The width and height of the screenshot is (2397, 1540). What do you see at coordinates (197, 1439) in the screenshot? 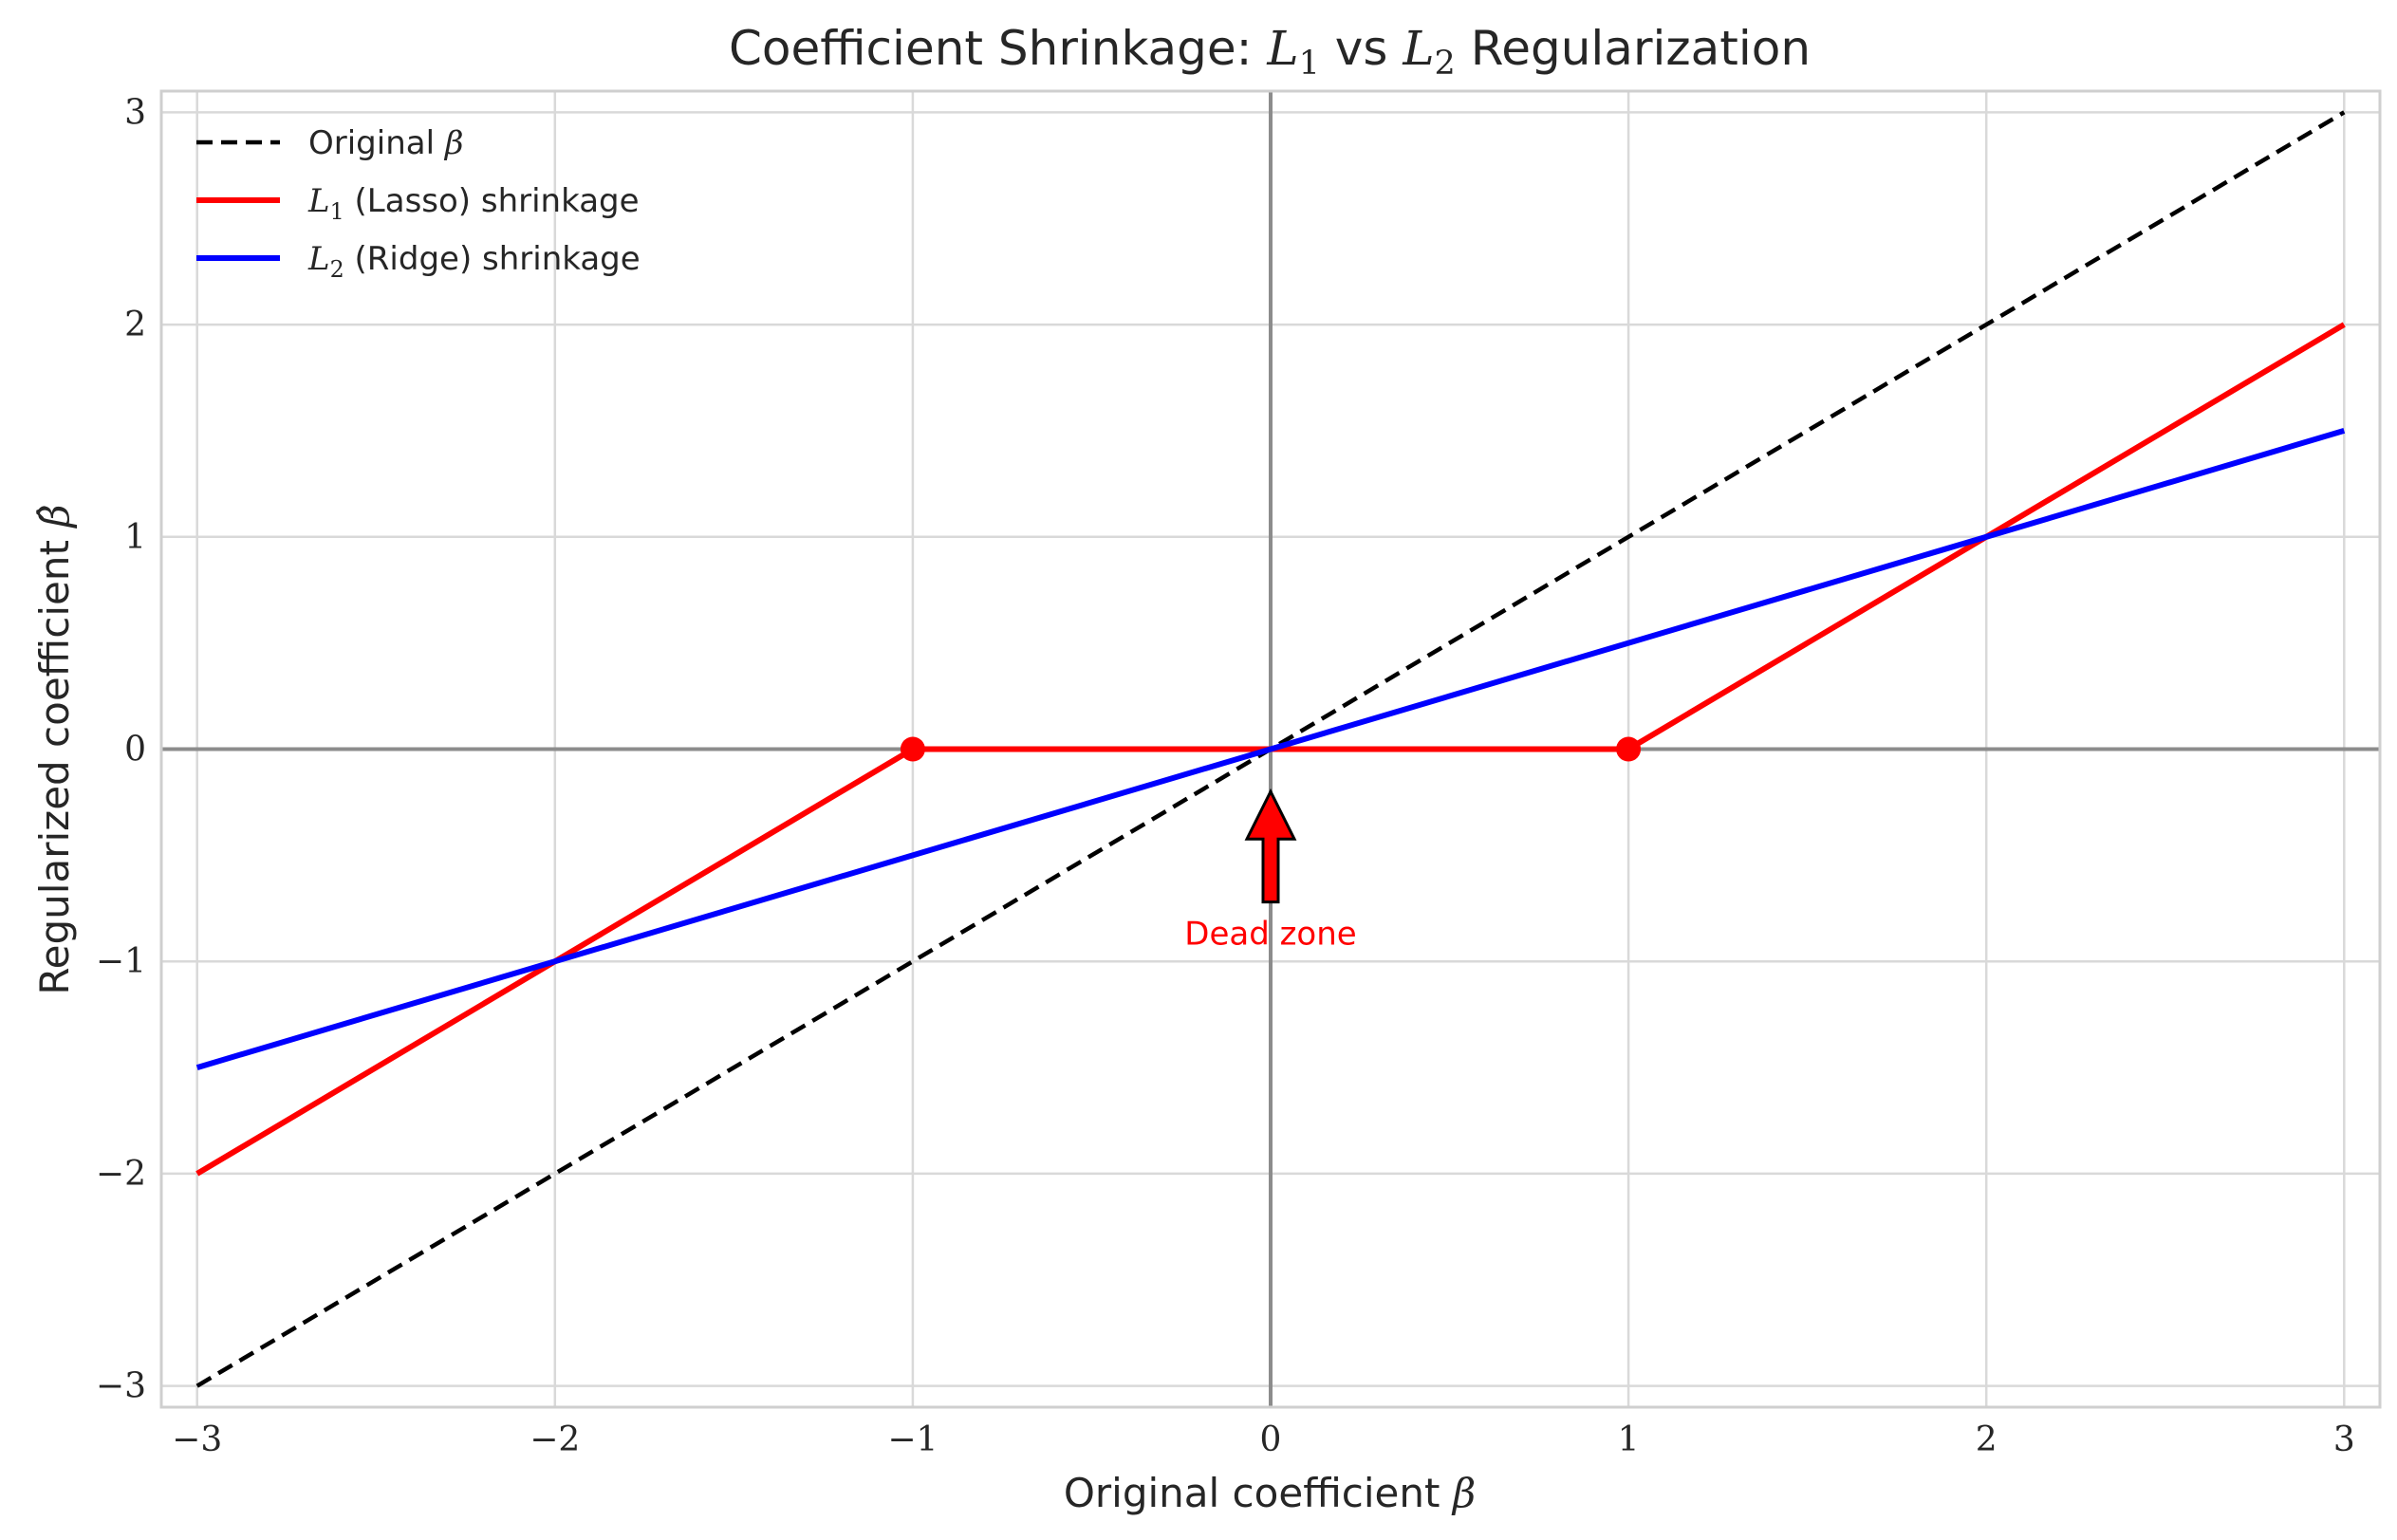
I see `x-tick-label: −3` at bounding box center [197, 1439].